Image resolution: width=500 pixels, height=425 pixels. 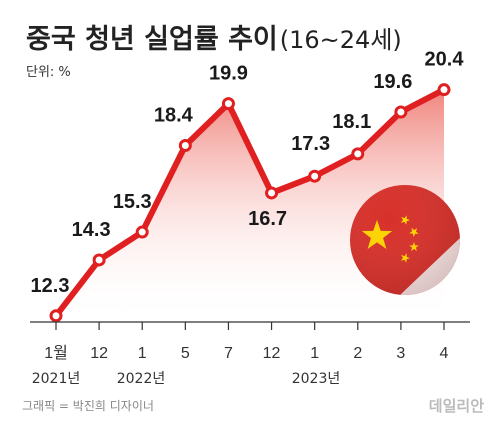 What do you see at coordinates (267, 219) in the screenshot?
I see `value-label-5: 16.7` at bounding box center [267, 219].